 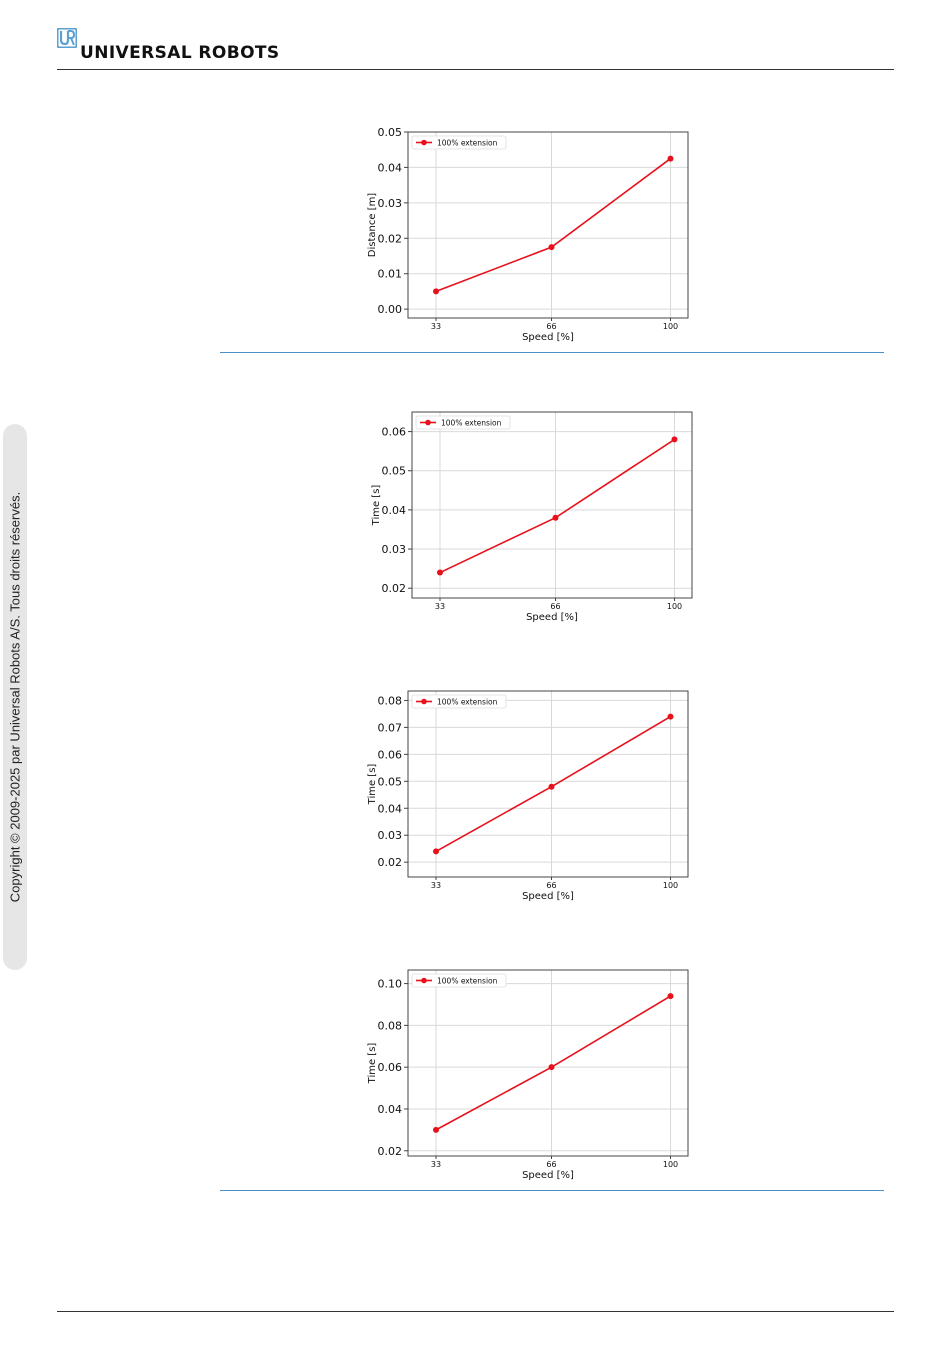 What do you see at coordinates (372, 225) in the screenshot?
I see `y-axis-label: Distance [m]` at bounding box center [372, 225].